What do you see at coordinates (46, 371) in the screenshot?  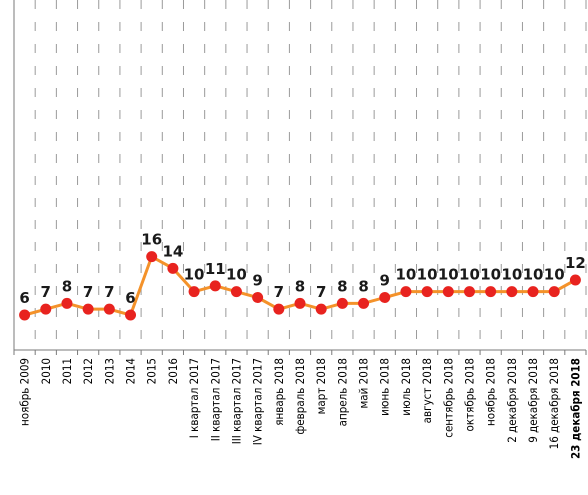 I see `x-tick-label: 2010` at bounding box center [46, 371].